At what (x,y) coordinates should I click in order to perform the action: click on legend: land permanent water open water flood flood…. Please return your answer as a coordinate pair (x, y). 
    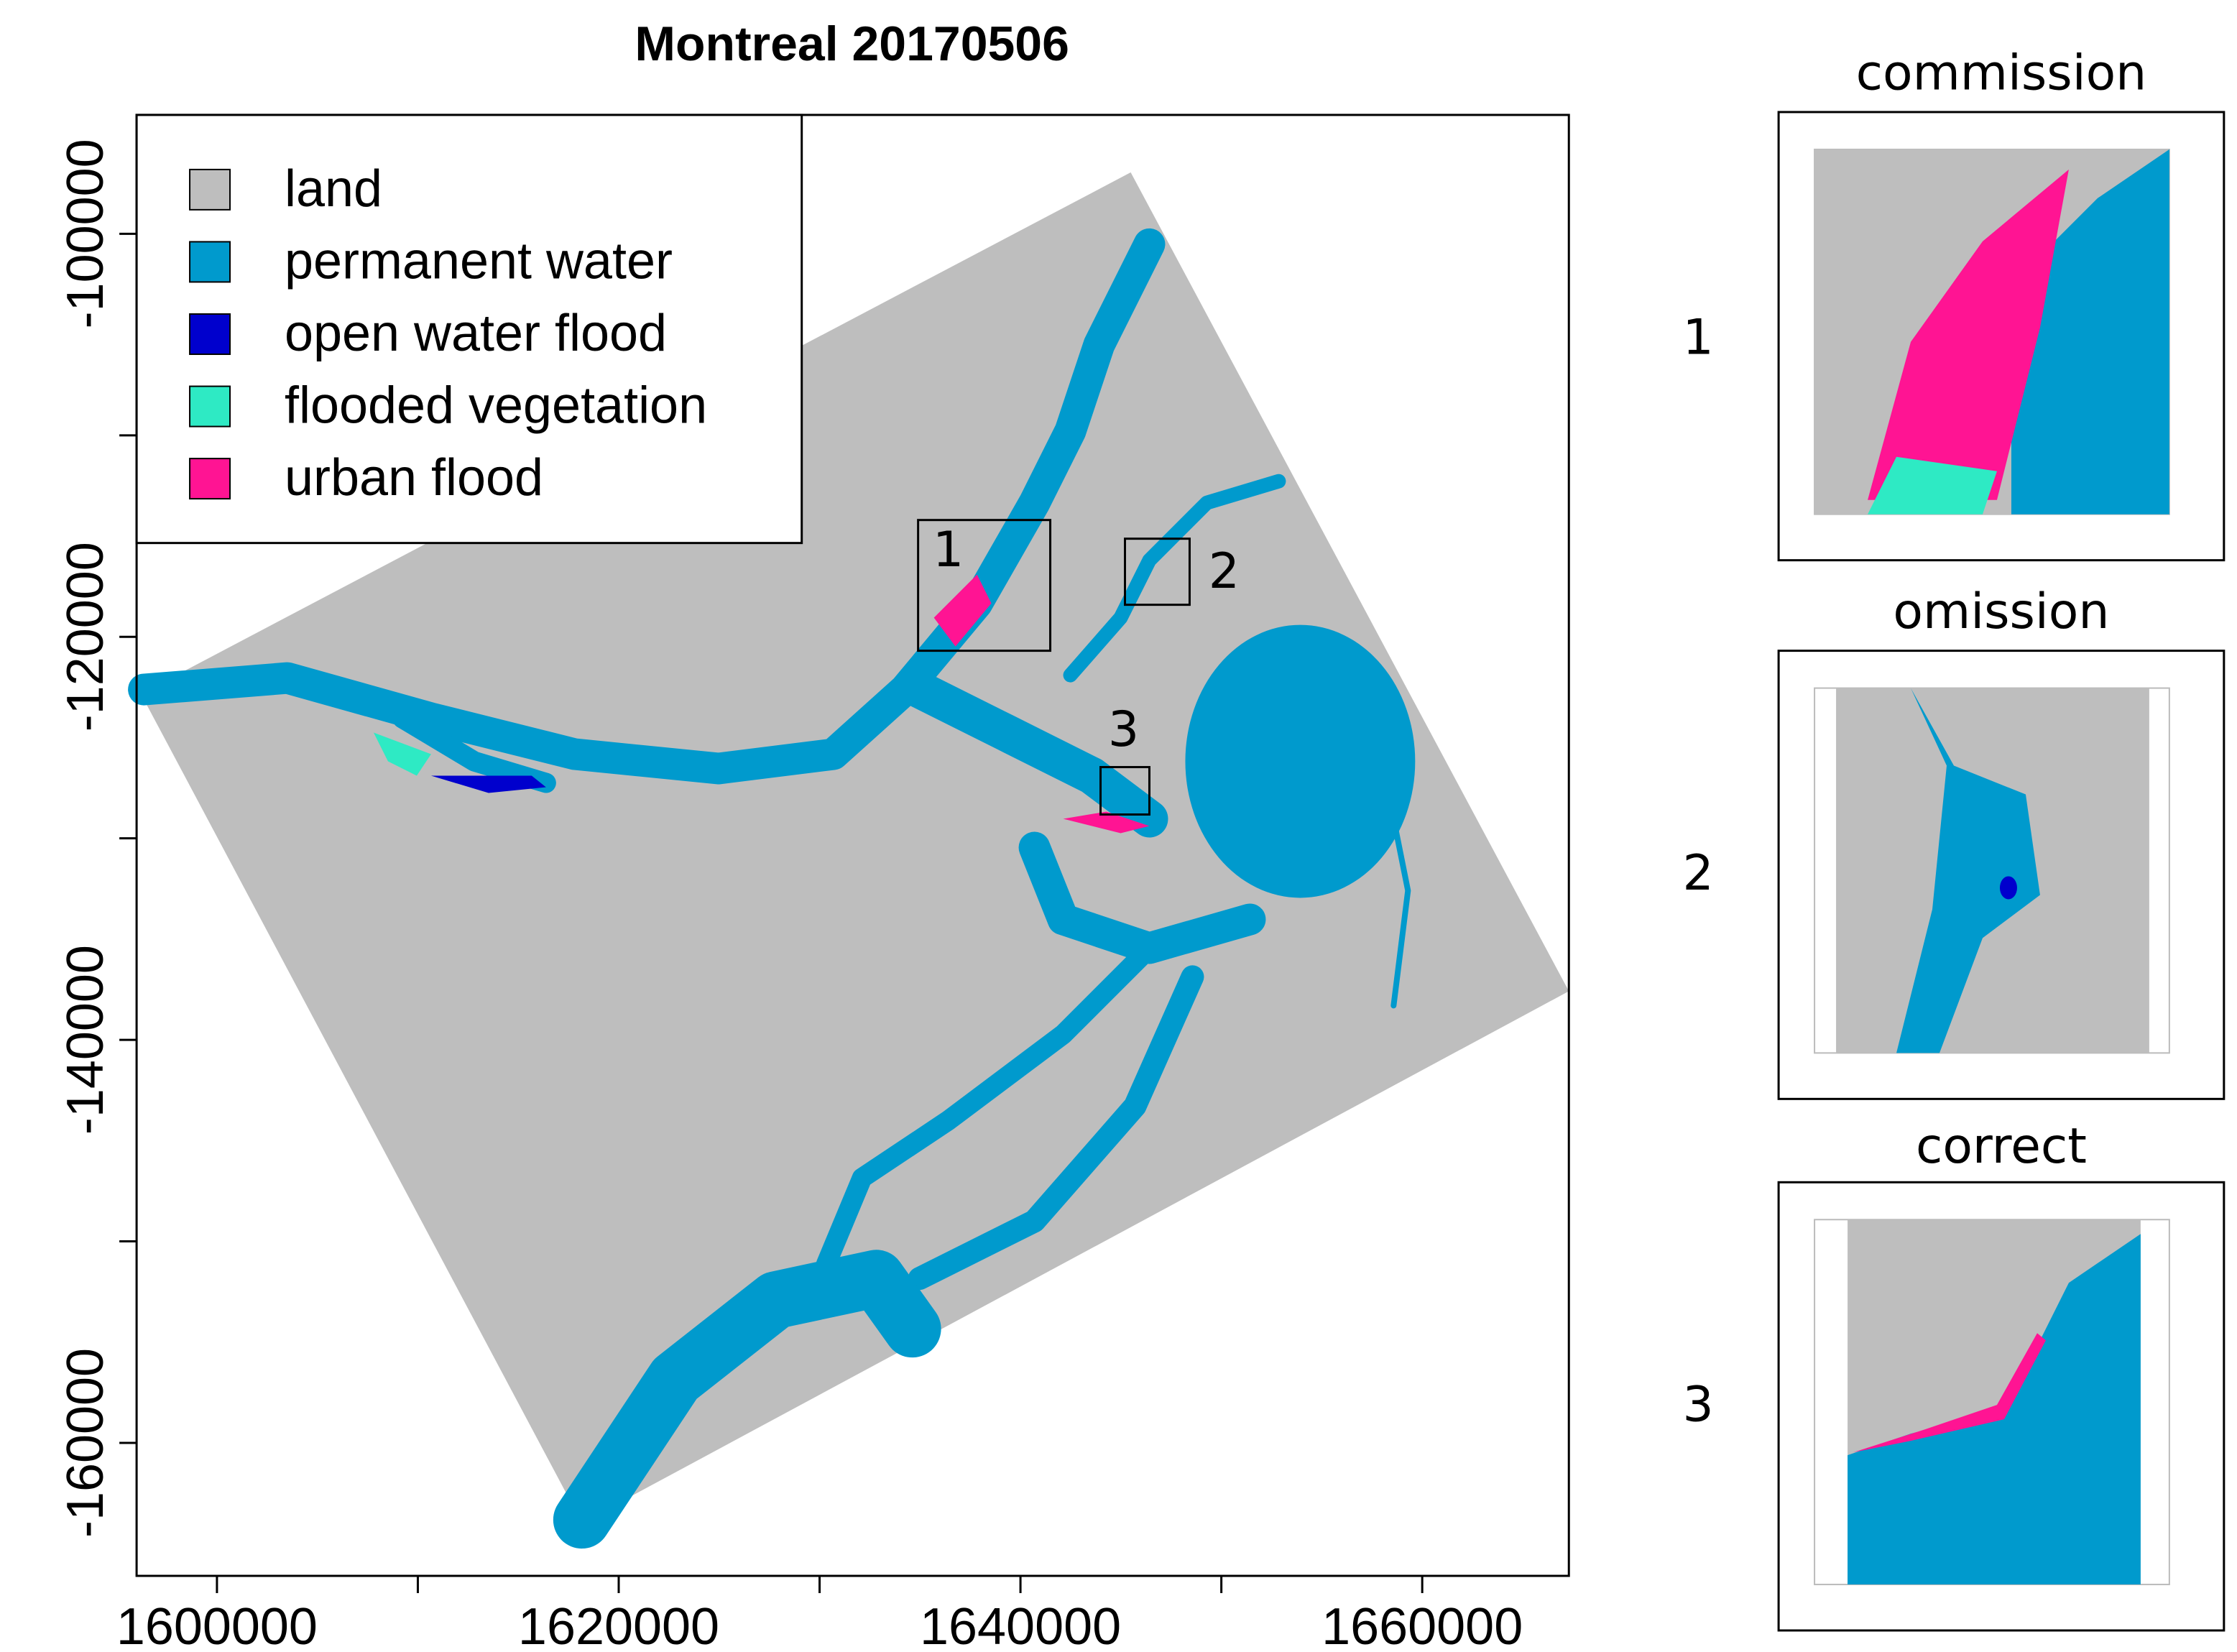
    Looking at the image, I should click on (448, 333).